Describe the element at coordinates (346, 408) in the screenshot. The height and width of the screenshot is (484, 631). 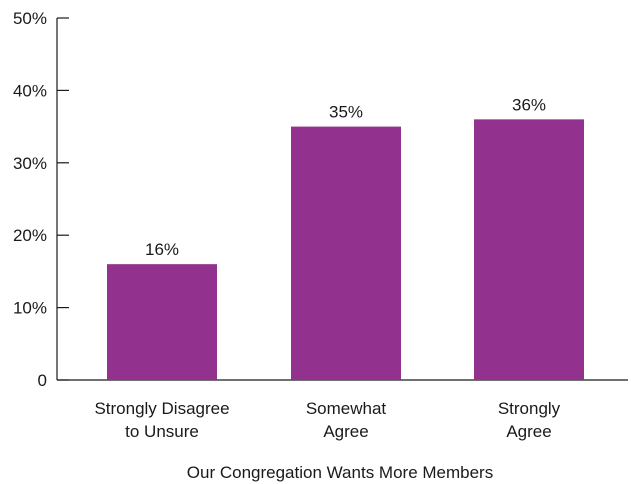
I see `x-tick-label: Somewhat` at that location.